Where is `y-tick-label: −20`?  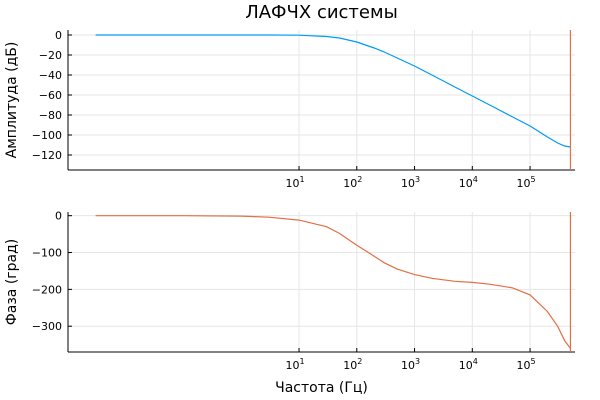 y-tick-label: −20 is located at coordinates (50, 55).